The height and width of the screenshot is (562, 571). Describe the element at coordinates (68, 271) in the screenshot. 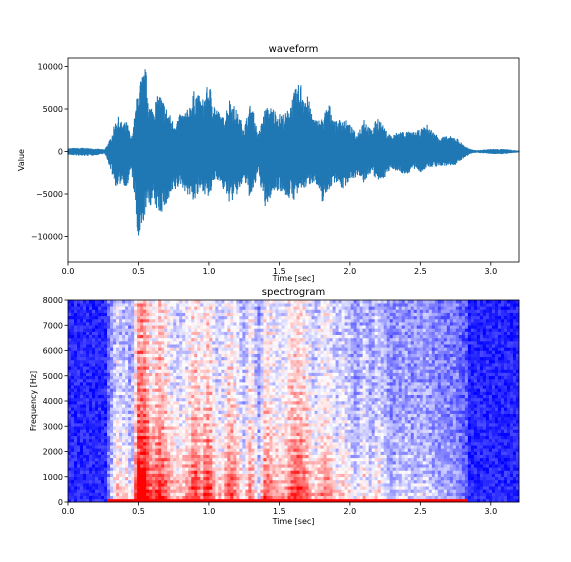

I see `x-tick-label: 0.0` at that location.